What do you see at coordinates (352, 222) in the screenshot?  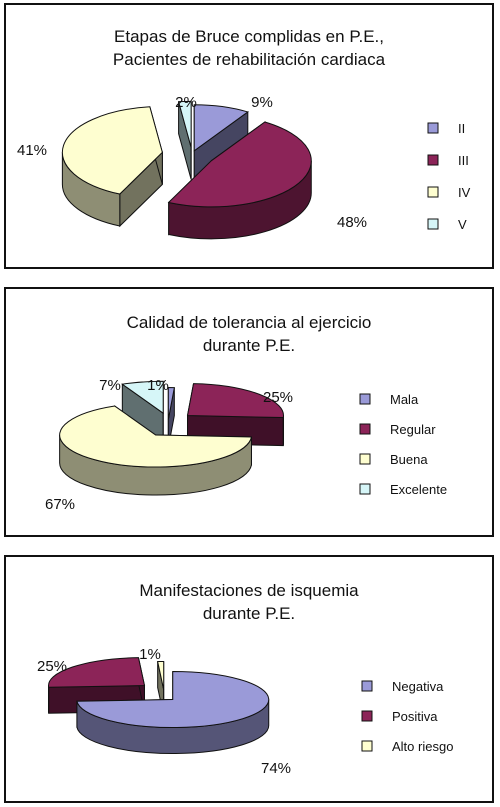 I see `chart-1-data-label-2: 48%` at bounding box center [352, 222].